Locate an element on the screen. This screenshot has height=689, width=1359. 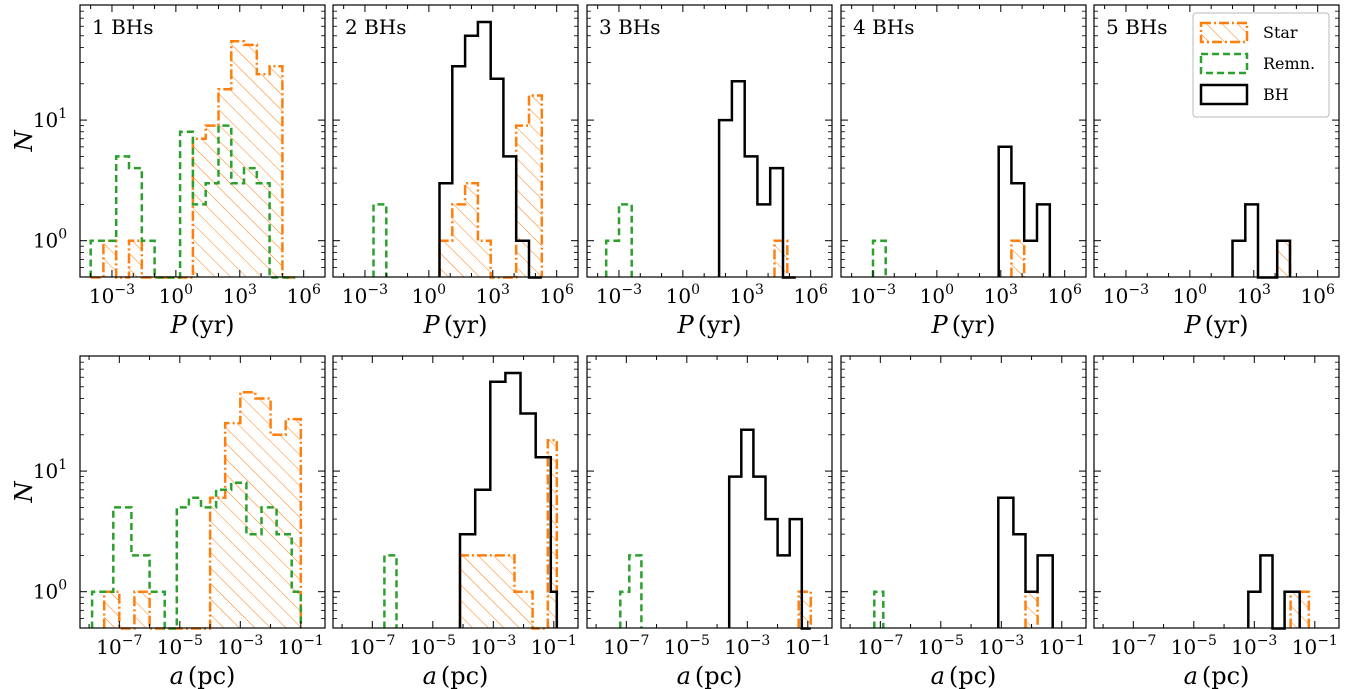
panel-label: 1 BHs is located at coordinates (122, 27).